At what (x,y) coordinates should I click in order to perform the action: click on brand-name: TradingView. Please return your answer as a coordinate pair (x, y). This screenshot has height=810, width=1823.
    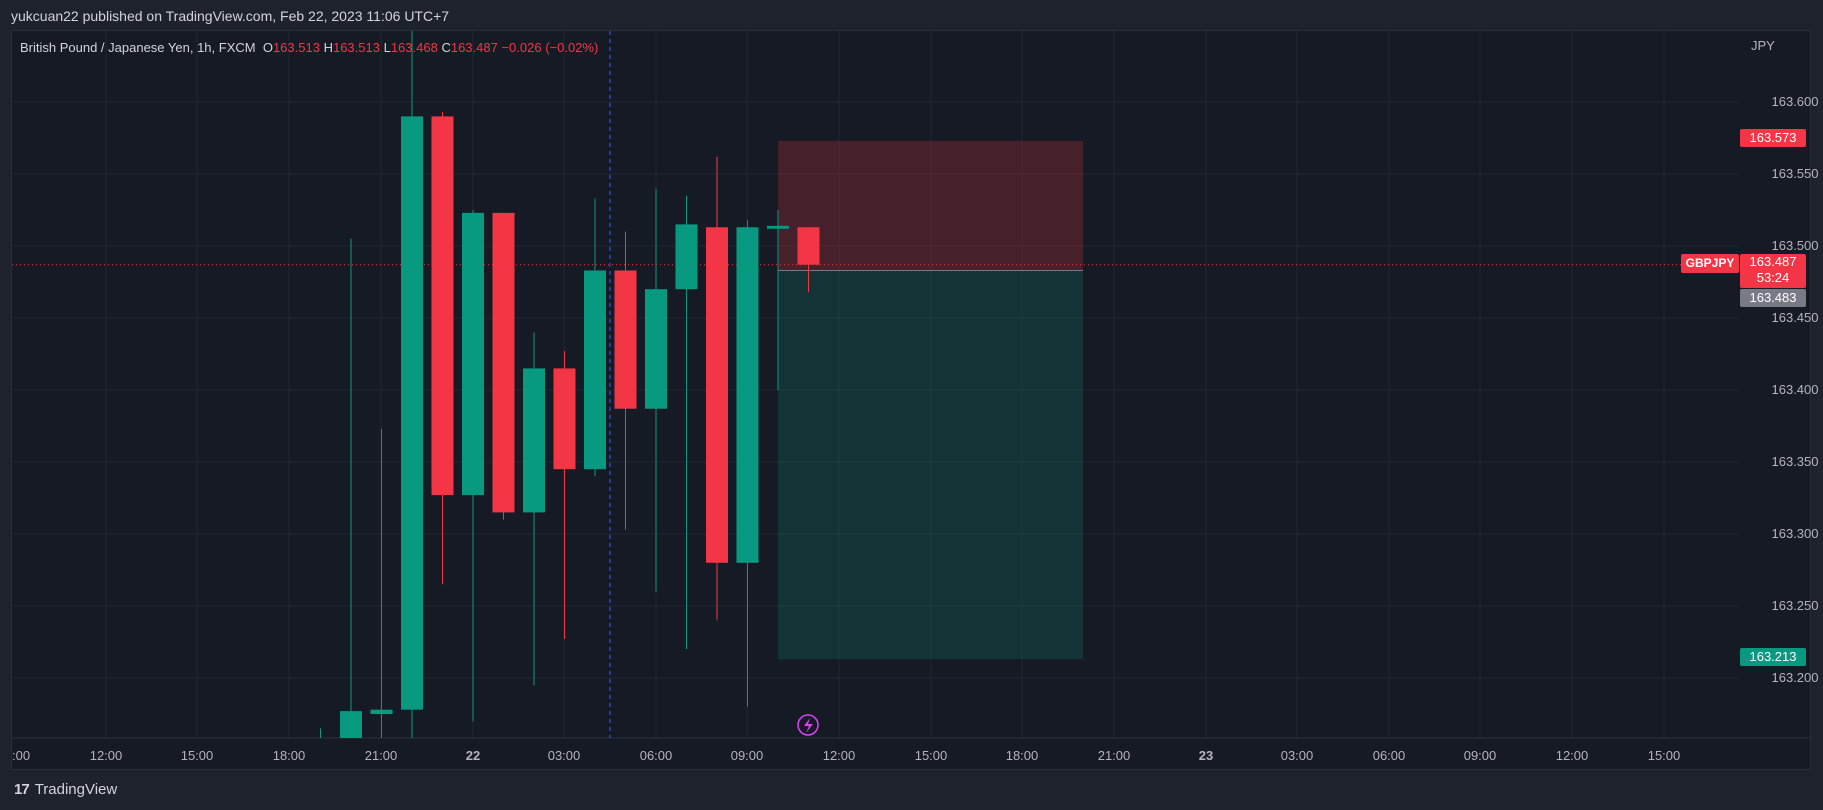
    Looking at the image, I should click on (76, 789).